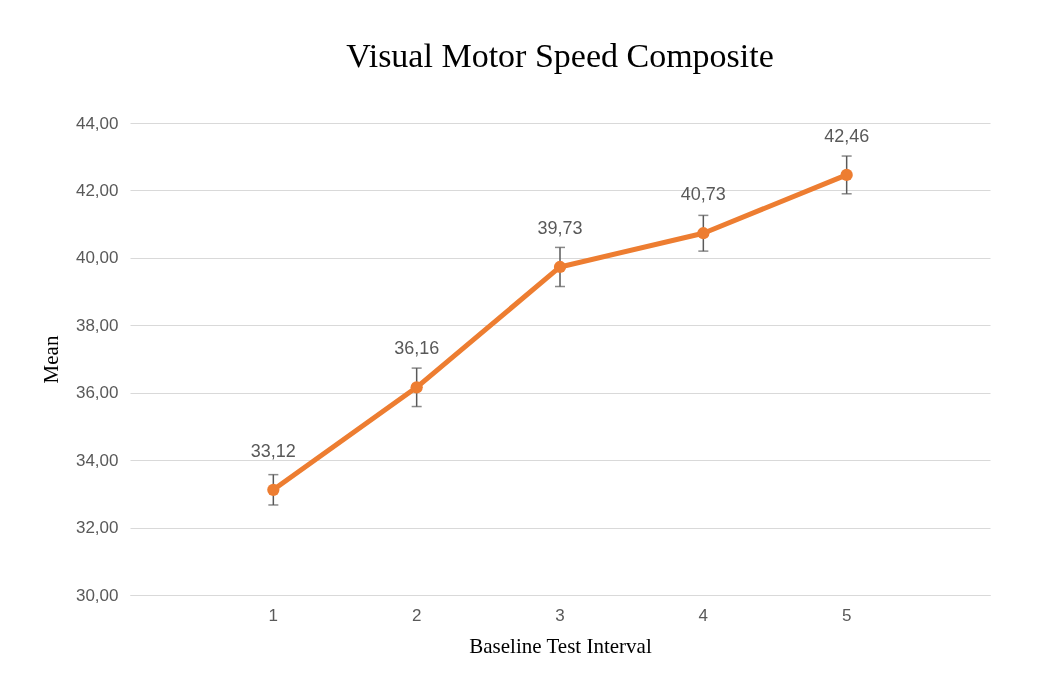 This screenshot has height=687, width=1040. I want to click on y-tick-label: 40,00, so click(97, 258).